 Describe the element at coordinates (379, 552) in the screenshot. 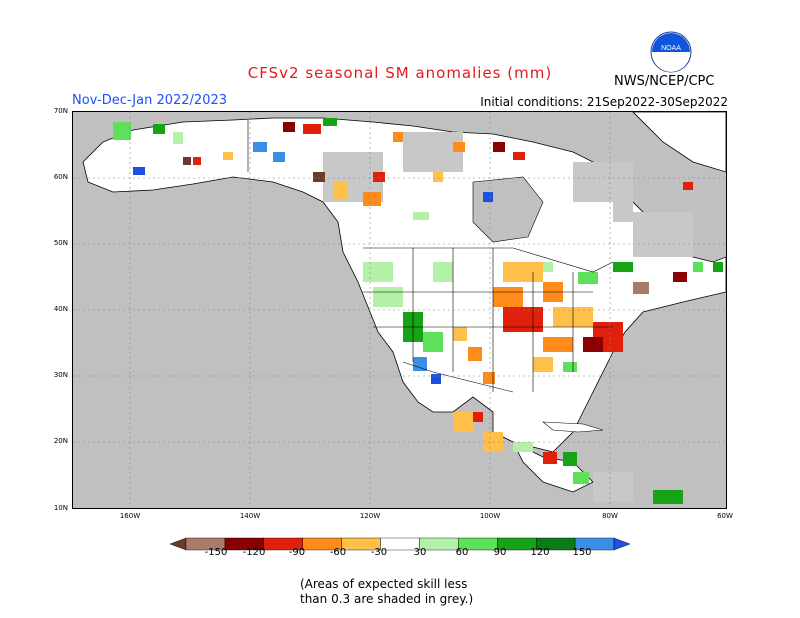

I see `colorbar-label: -30` at that location.